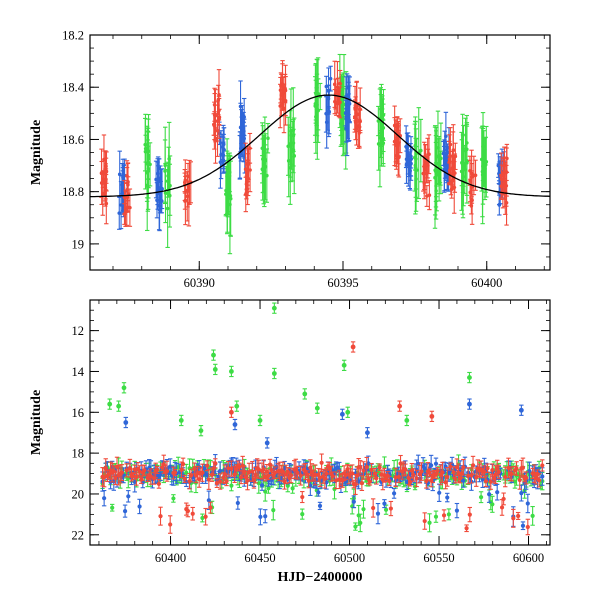 The height and width of the screenshot is (600, 600). What do you see at coordinates (259, 558) in the screenshot?
I see `x-tick-label: 60450` at bounding box center [259, 558].